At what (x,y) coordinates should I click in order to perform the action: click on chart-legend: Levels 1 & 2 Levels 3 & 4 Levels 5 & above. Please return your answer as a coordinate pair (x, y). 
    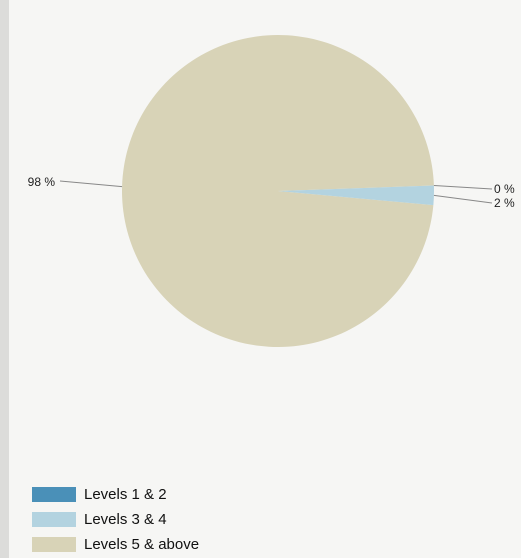
    Looking at the image, I should click on (115, 519).